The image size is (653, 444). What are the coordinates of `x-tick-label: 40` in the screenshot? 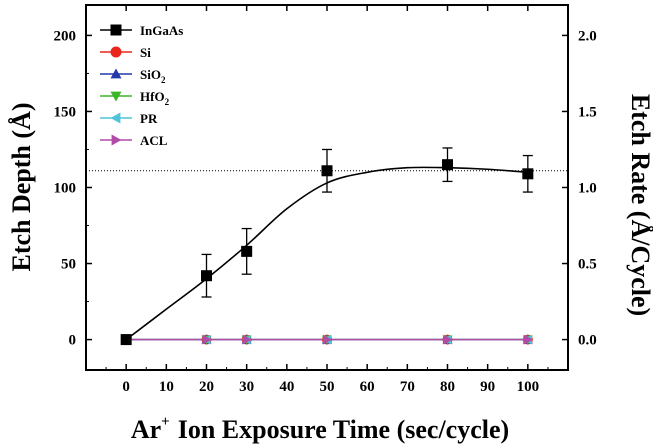 It's located at (286, 387).